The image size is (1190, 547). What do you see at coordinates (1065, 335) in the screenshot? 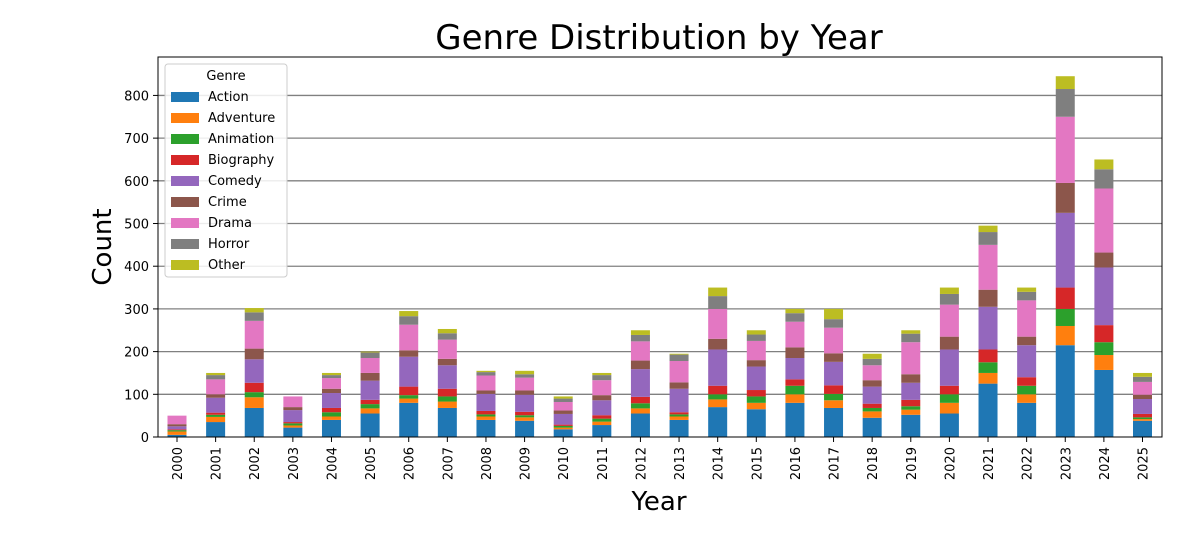
I see `bar-segment-adventure-2023` at bounding box center [1065, 335].